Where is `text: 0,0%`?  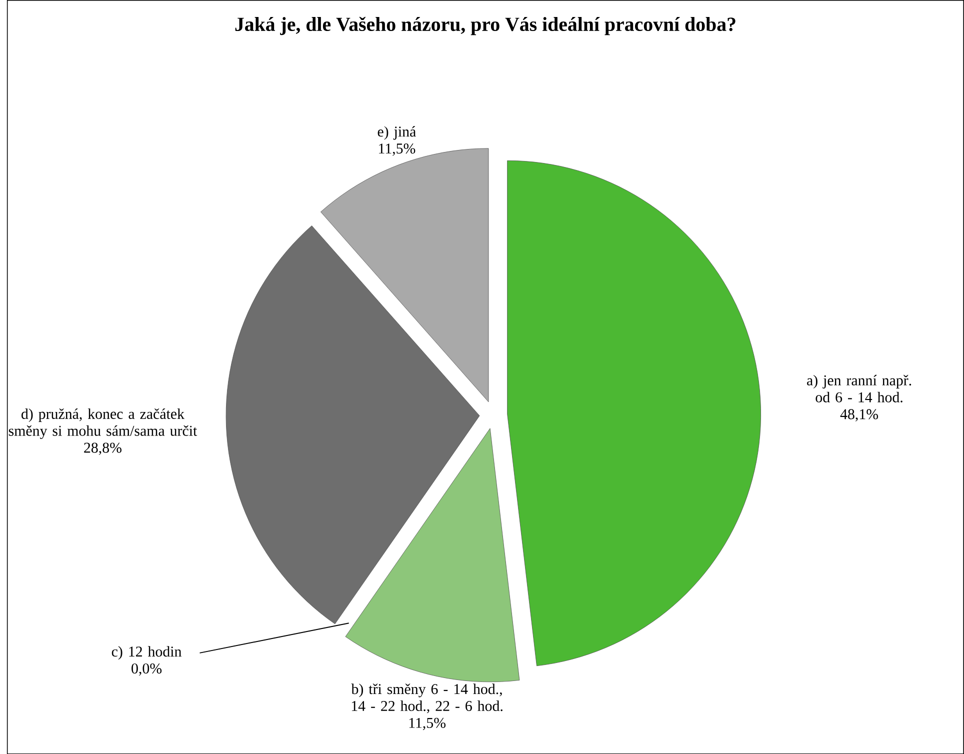 text: 0,0% is located at coordinates (147, 669).